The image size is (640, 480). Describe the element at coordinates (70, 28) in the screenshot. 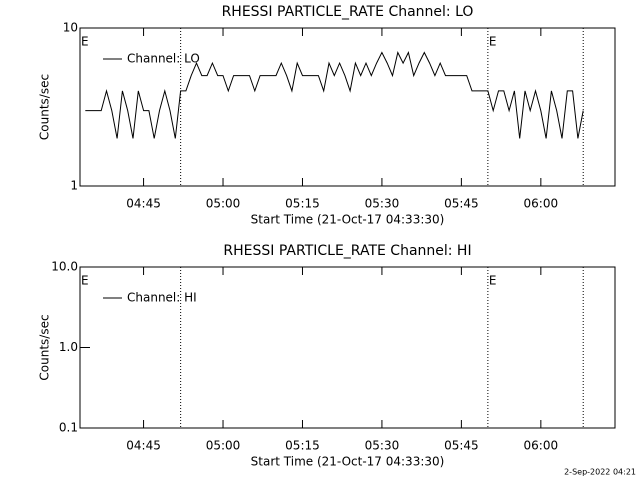

I see `y-tick-label: 10` at that location.